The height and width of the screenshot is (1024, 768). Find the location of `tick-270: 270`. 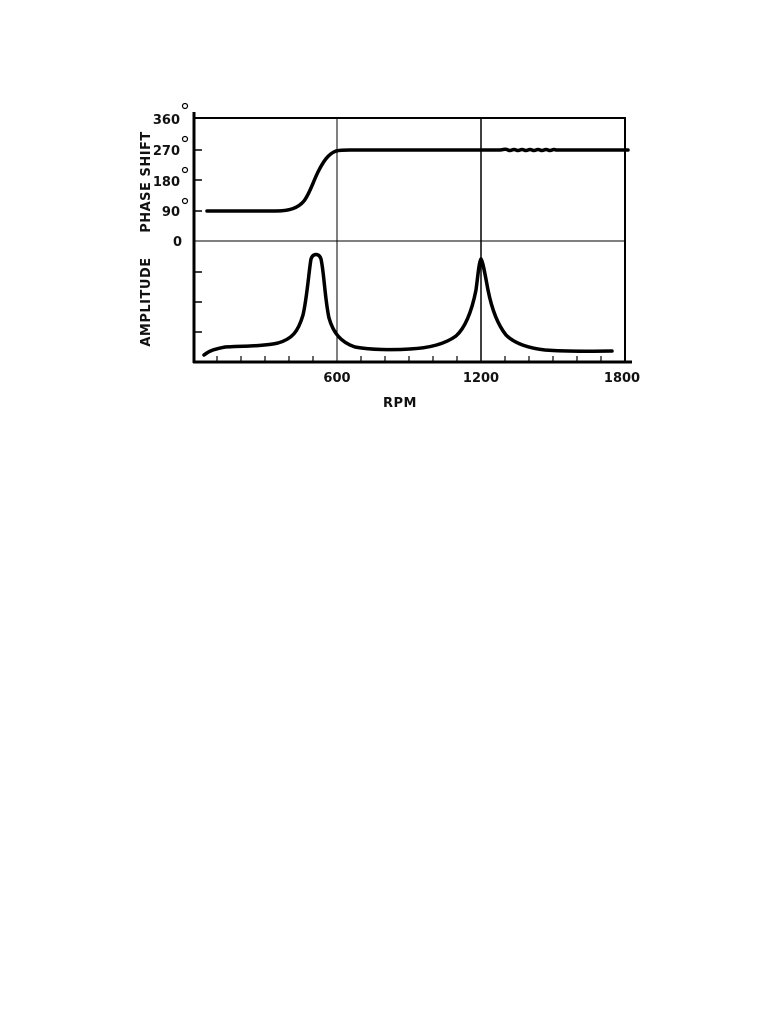

tick-270: 270 is located at coordinates (166, 151).